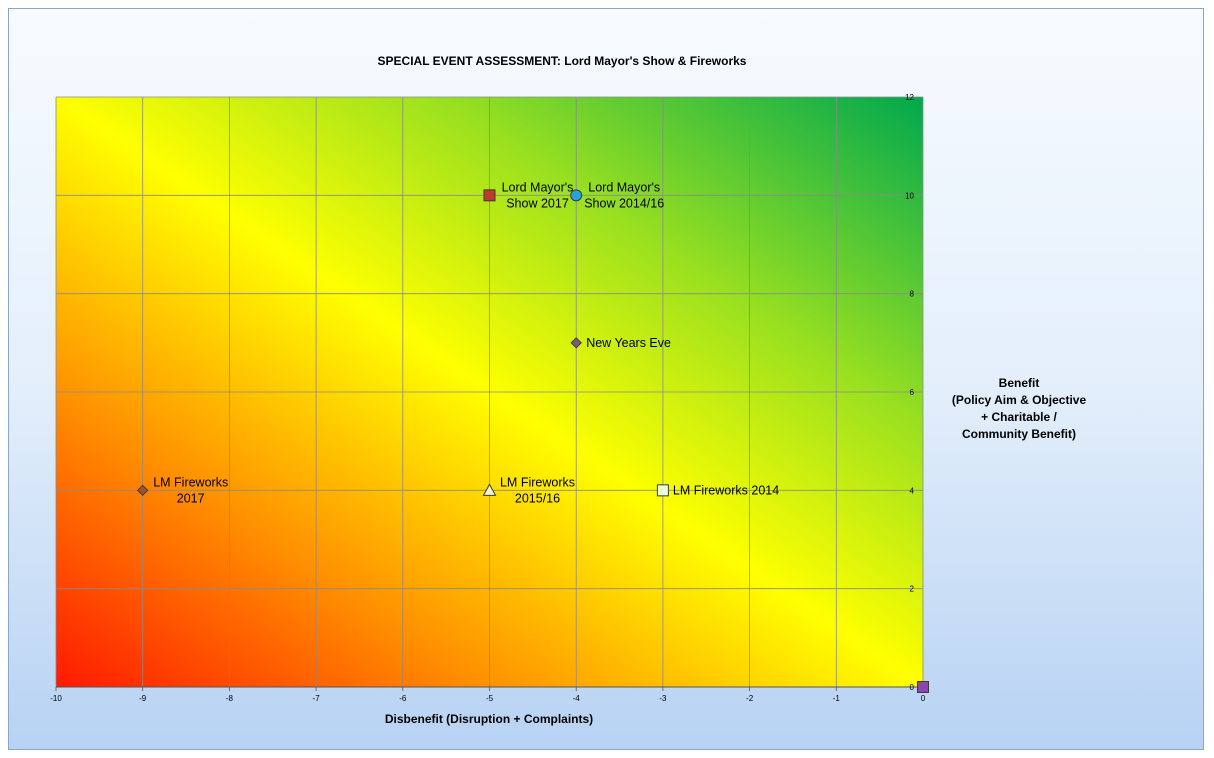 The height and width of the screenshot is (758, 1214). Describe the element at coordinates (490, 698) in the screenshot. I see `x-tick-label: -5` at that location.